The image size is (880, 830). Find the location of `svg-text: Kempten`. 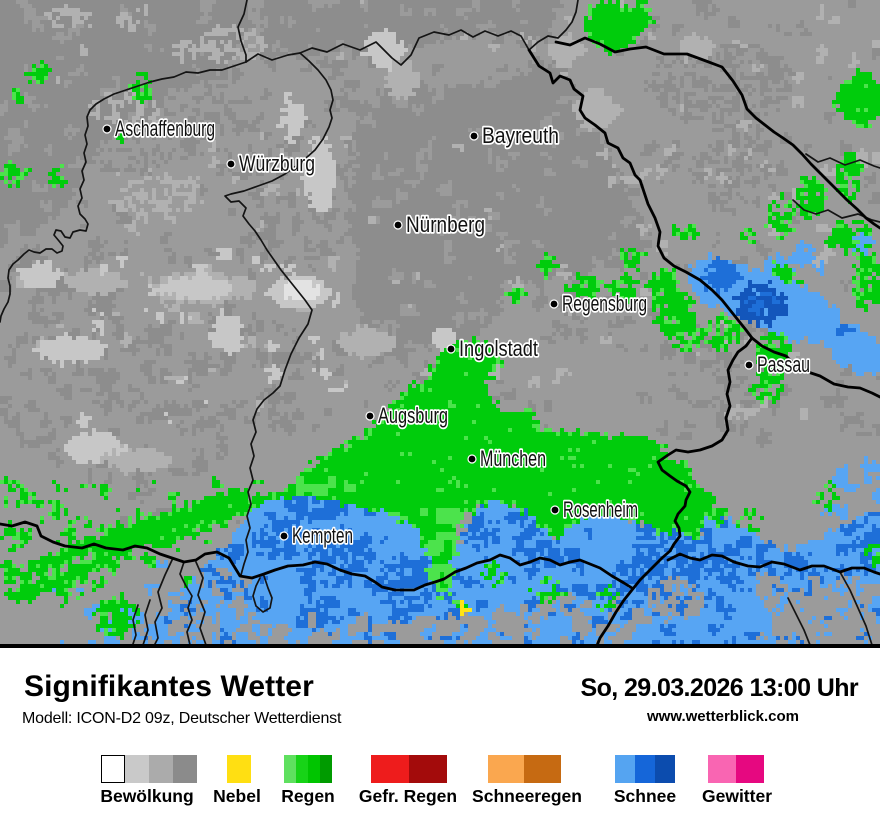

svg-text: Kempten is located at coordinates (322, 535).